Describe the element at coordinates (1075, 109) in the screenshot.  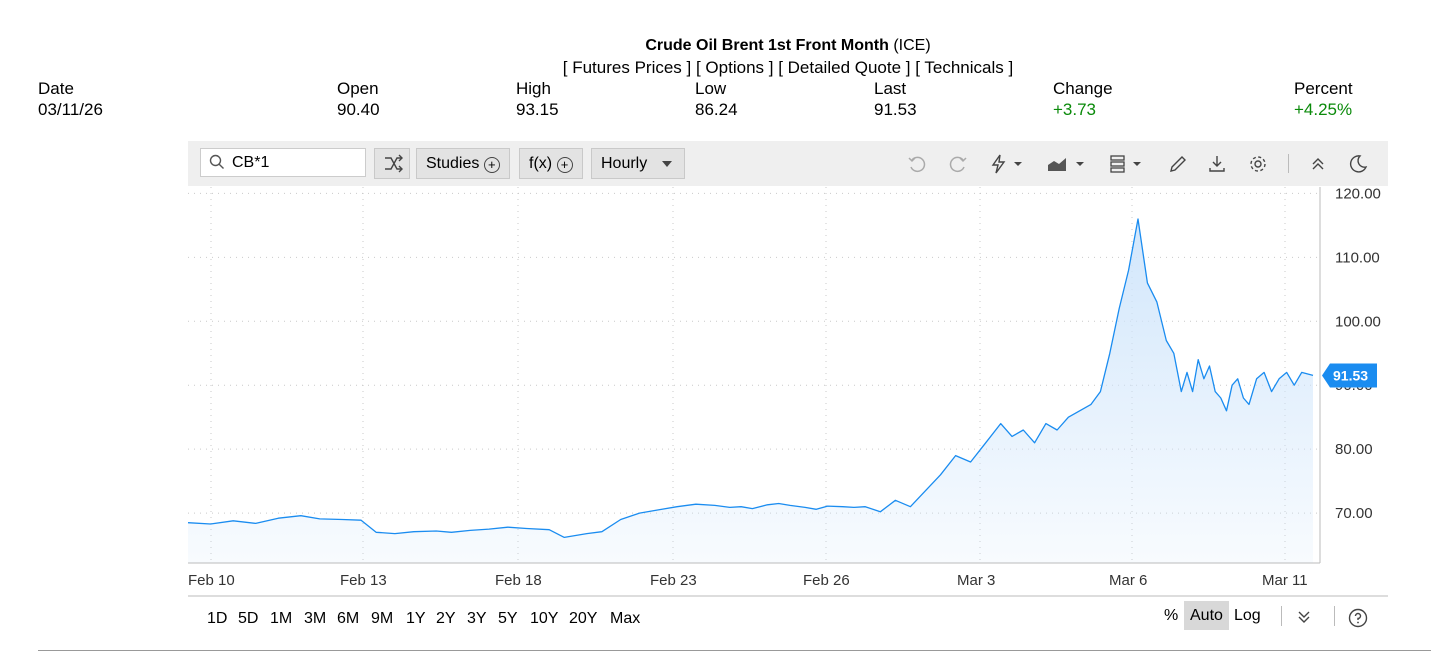
I see `change-value: +3.73` at that location.